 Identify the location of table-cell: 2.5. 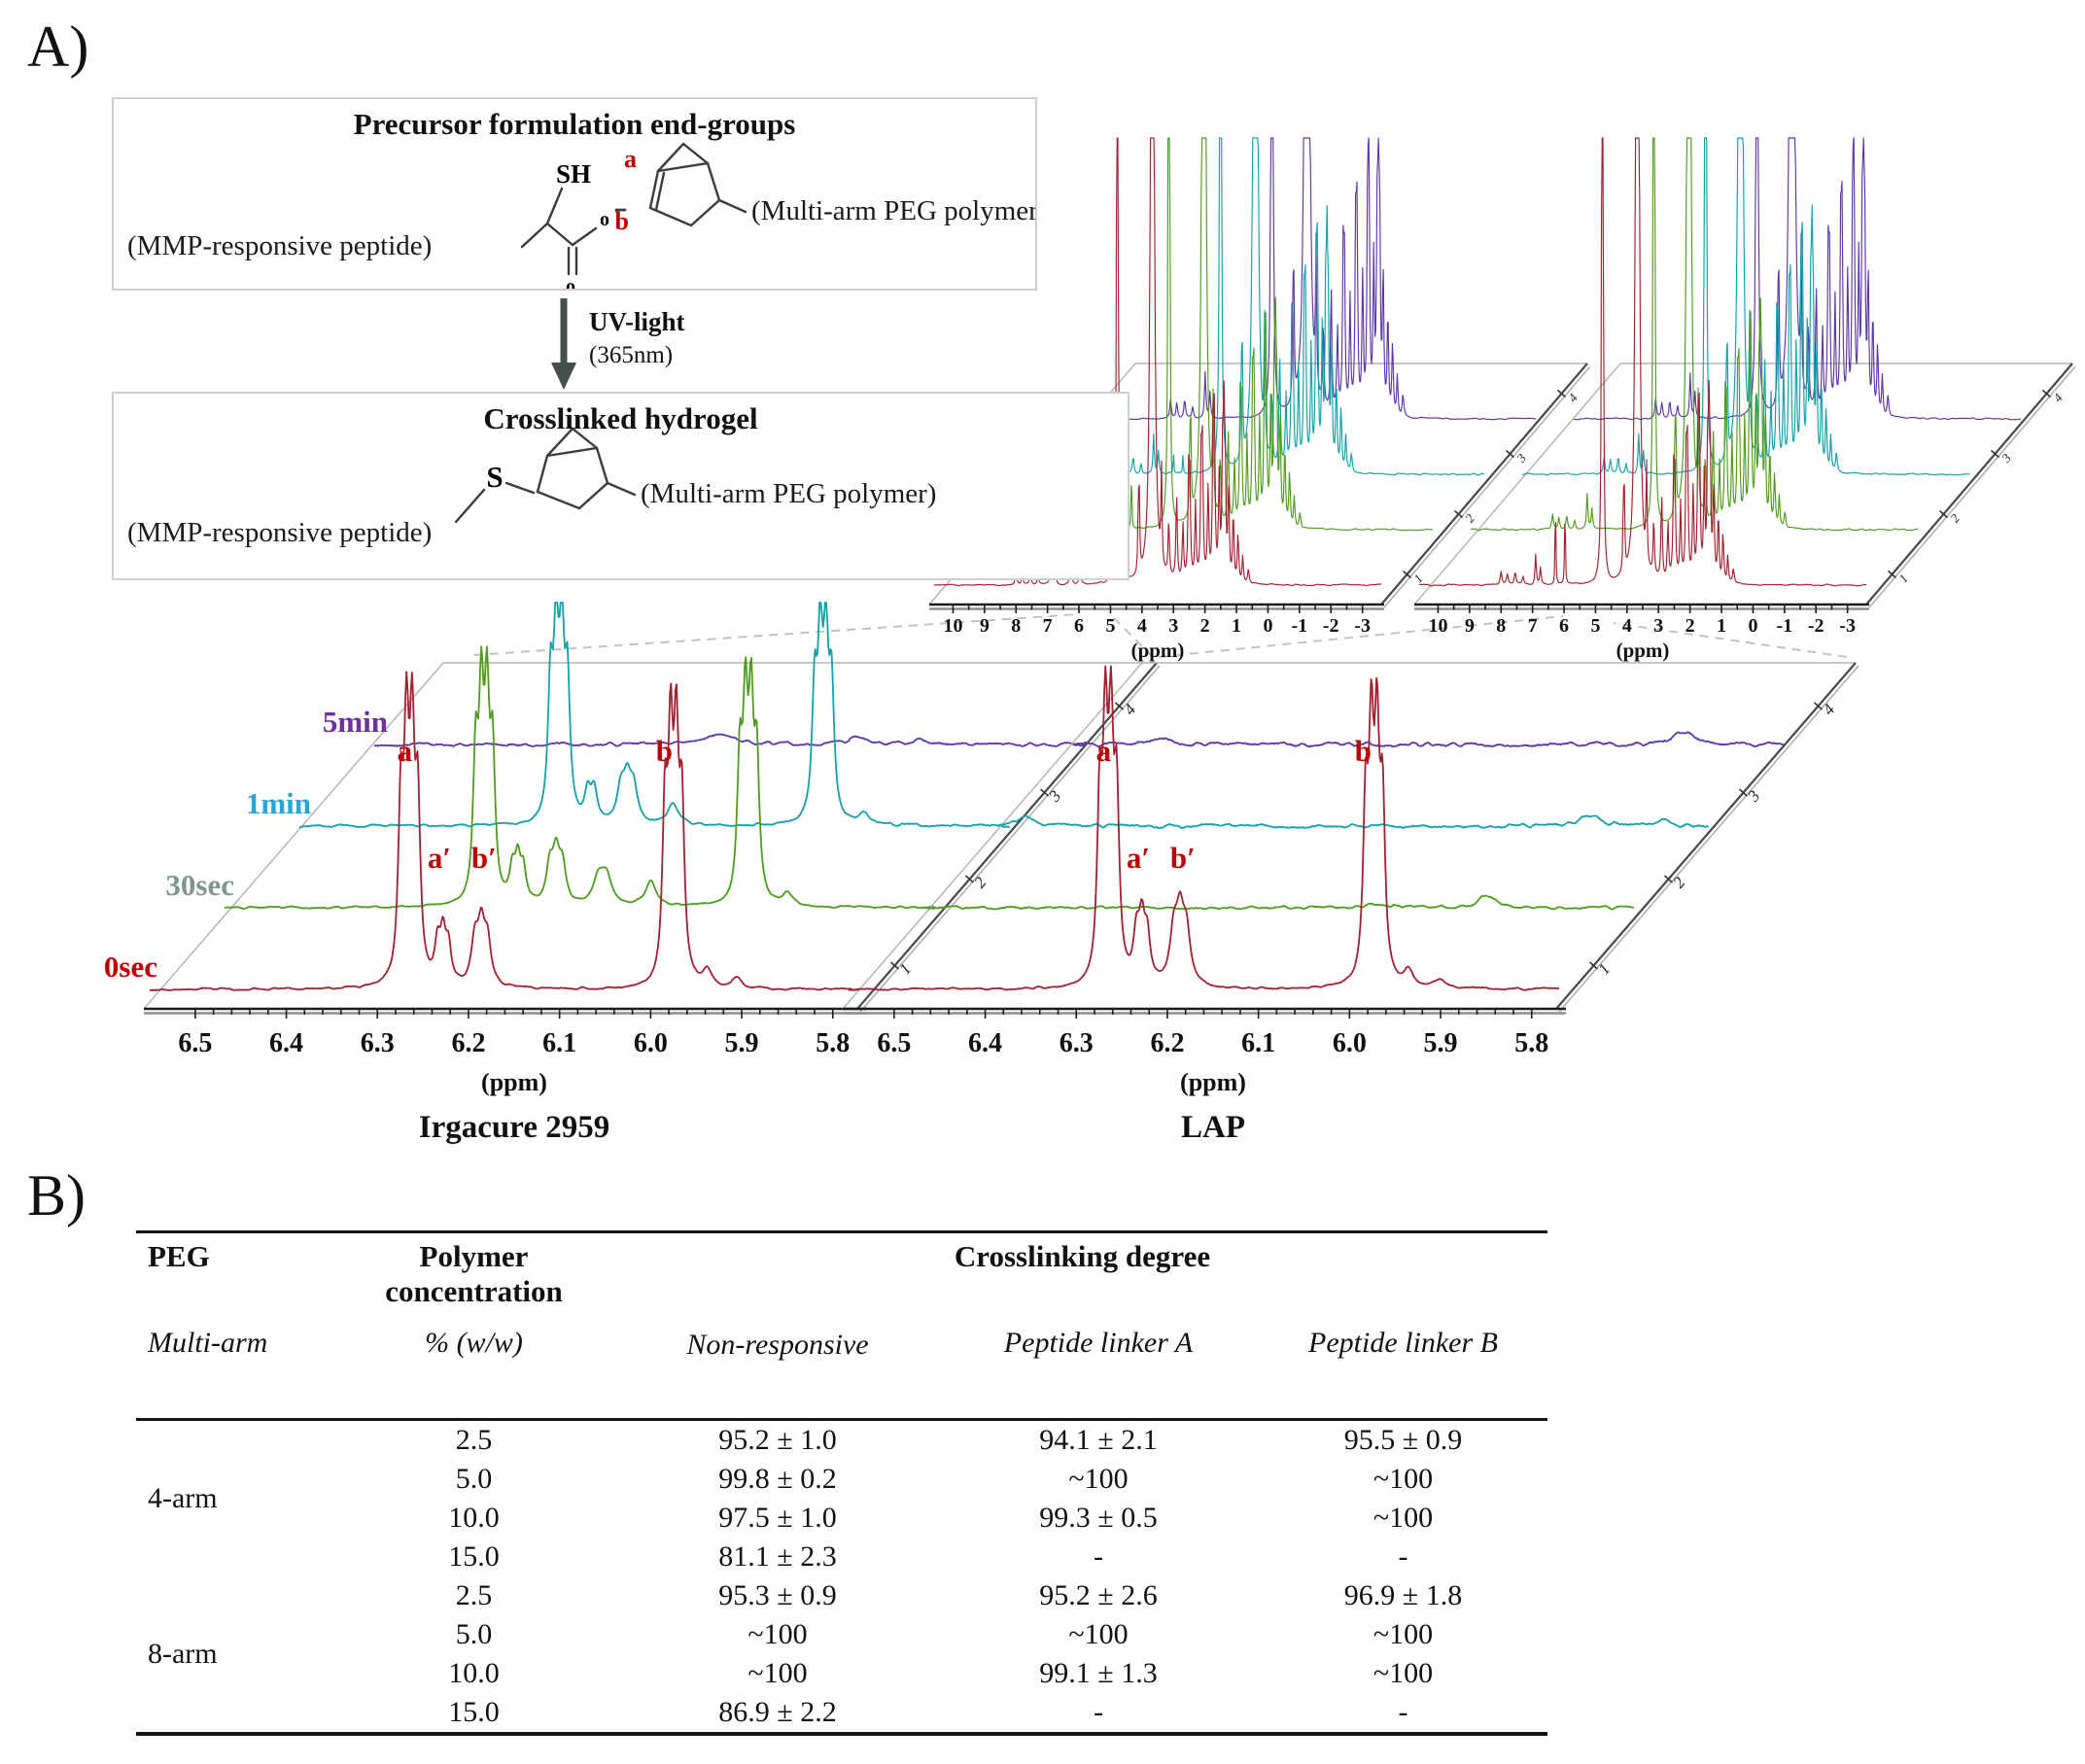
(474, 1595).